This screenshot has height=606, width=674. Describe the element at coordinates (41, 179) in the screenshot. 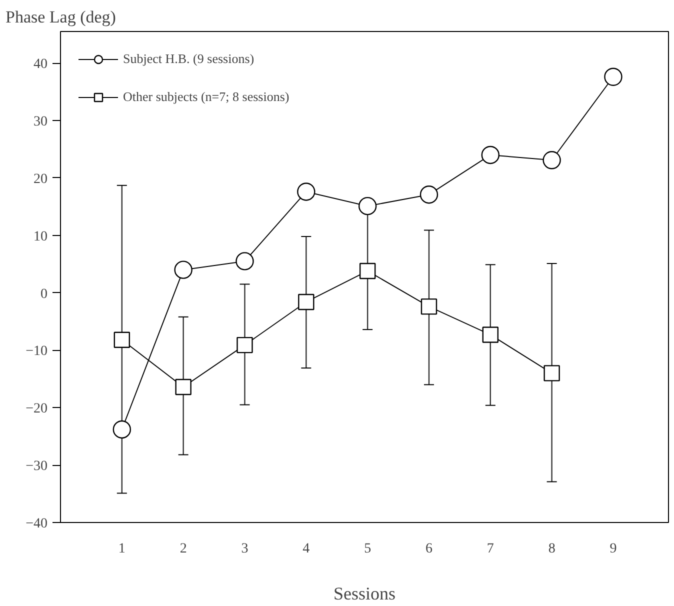

I see `y-tick-label: 20` at that location.